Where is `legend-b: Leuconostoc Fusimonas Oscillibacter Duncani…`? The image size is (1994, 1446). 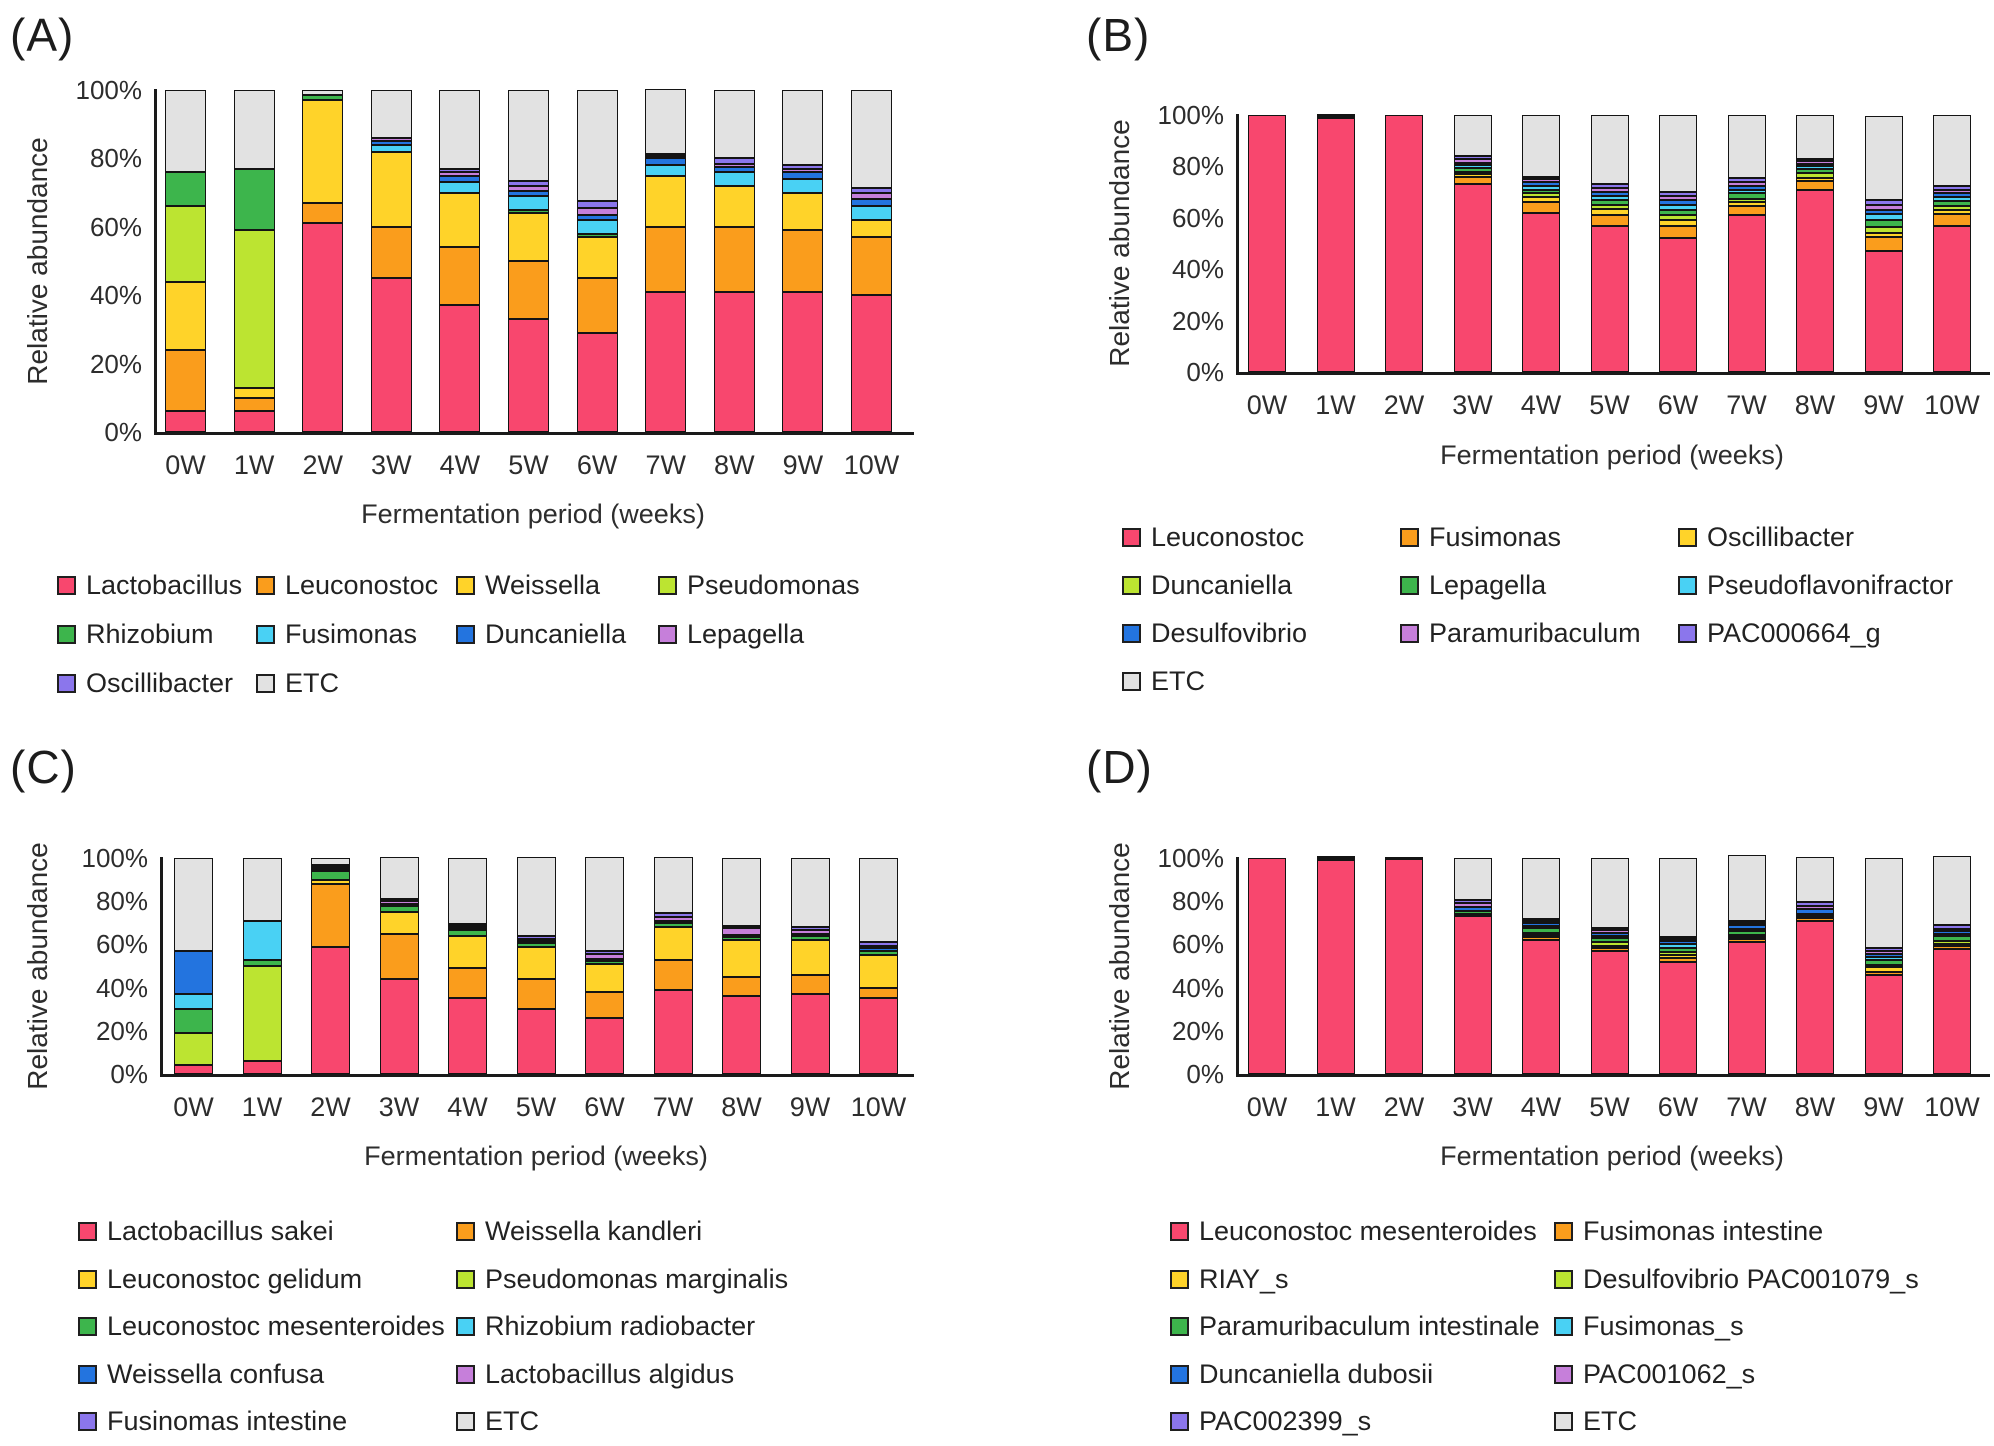
legend-b: Leuconostoc Fusimonas Oscillibacter Duncani… is located at coordinates (1537, 609).